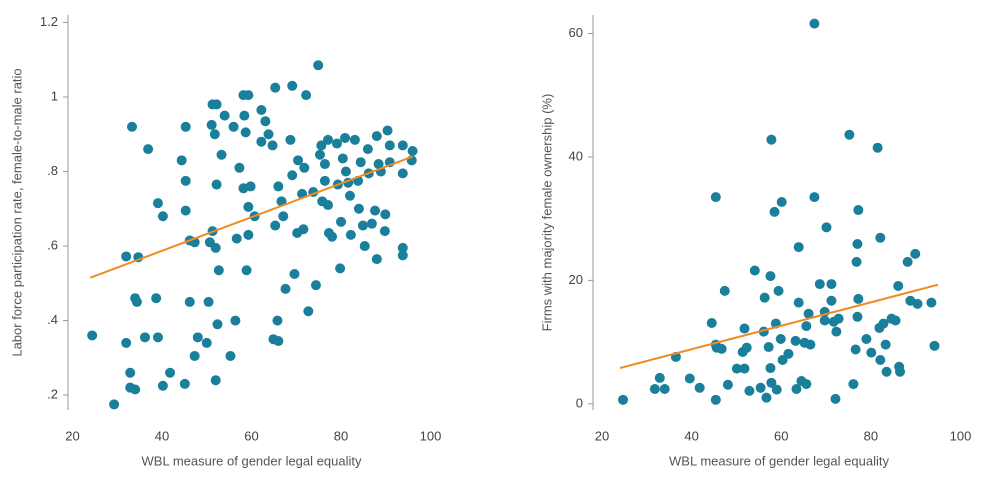 Image resolution: width=1000 pixels, height=485 pixels. What do you see at coordinates (576, 155) in the screenshot?
I see `y-tick-label: 40` at bounding box center [576, 155].